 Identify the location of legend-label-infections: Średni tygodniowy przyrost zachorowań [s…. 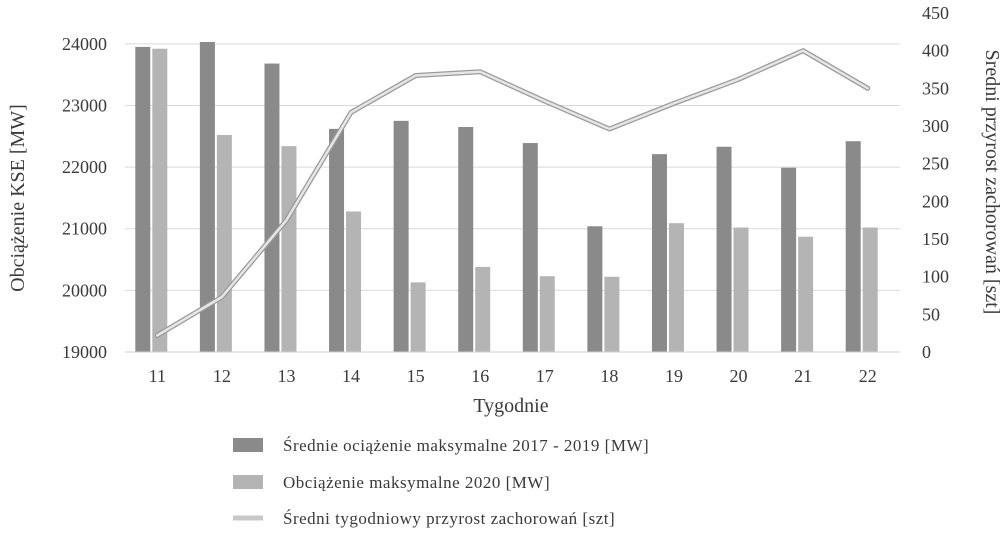
(449, 518).